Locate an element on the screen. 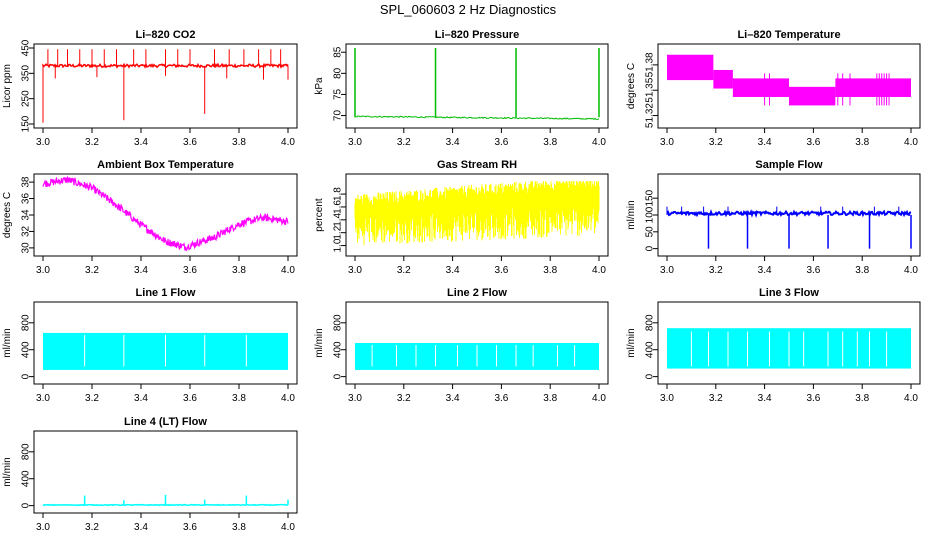 The height and width of the screenshot is (540, 936). panel-title: Line 2 Flow is located at coordinates (477, 293).